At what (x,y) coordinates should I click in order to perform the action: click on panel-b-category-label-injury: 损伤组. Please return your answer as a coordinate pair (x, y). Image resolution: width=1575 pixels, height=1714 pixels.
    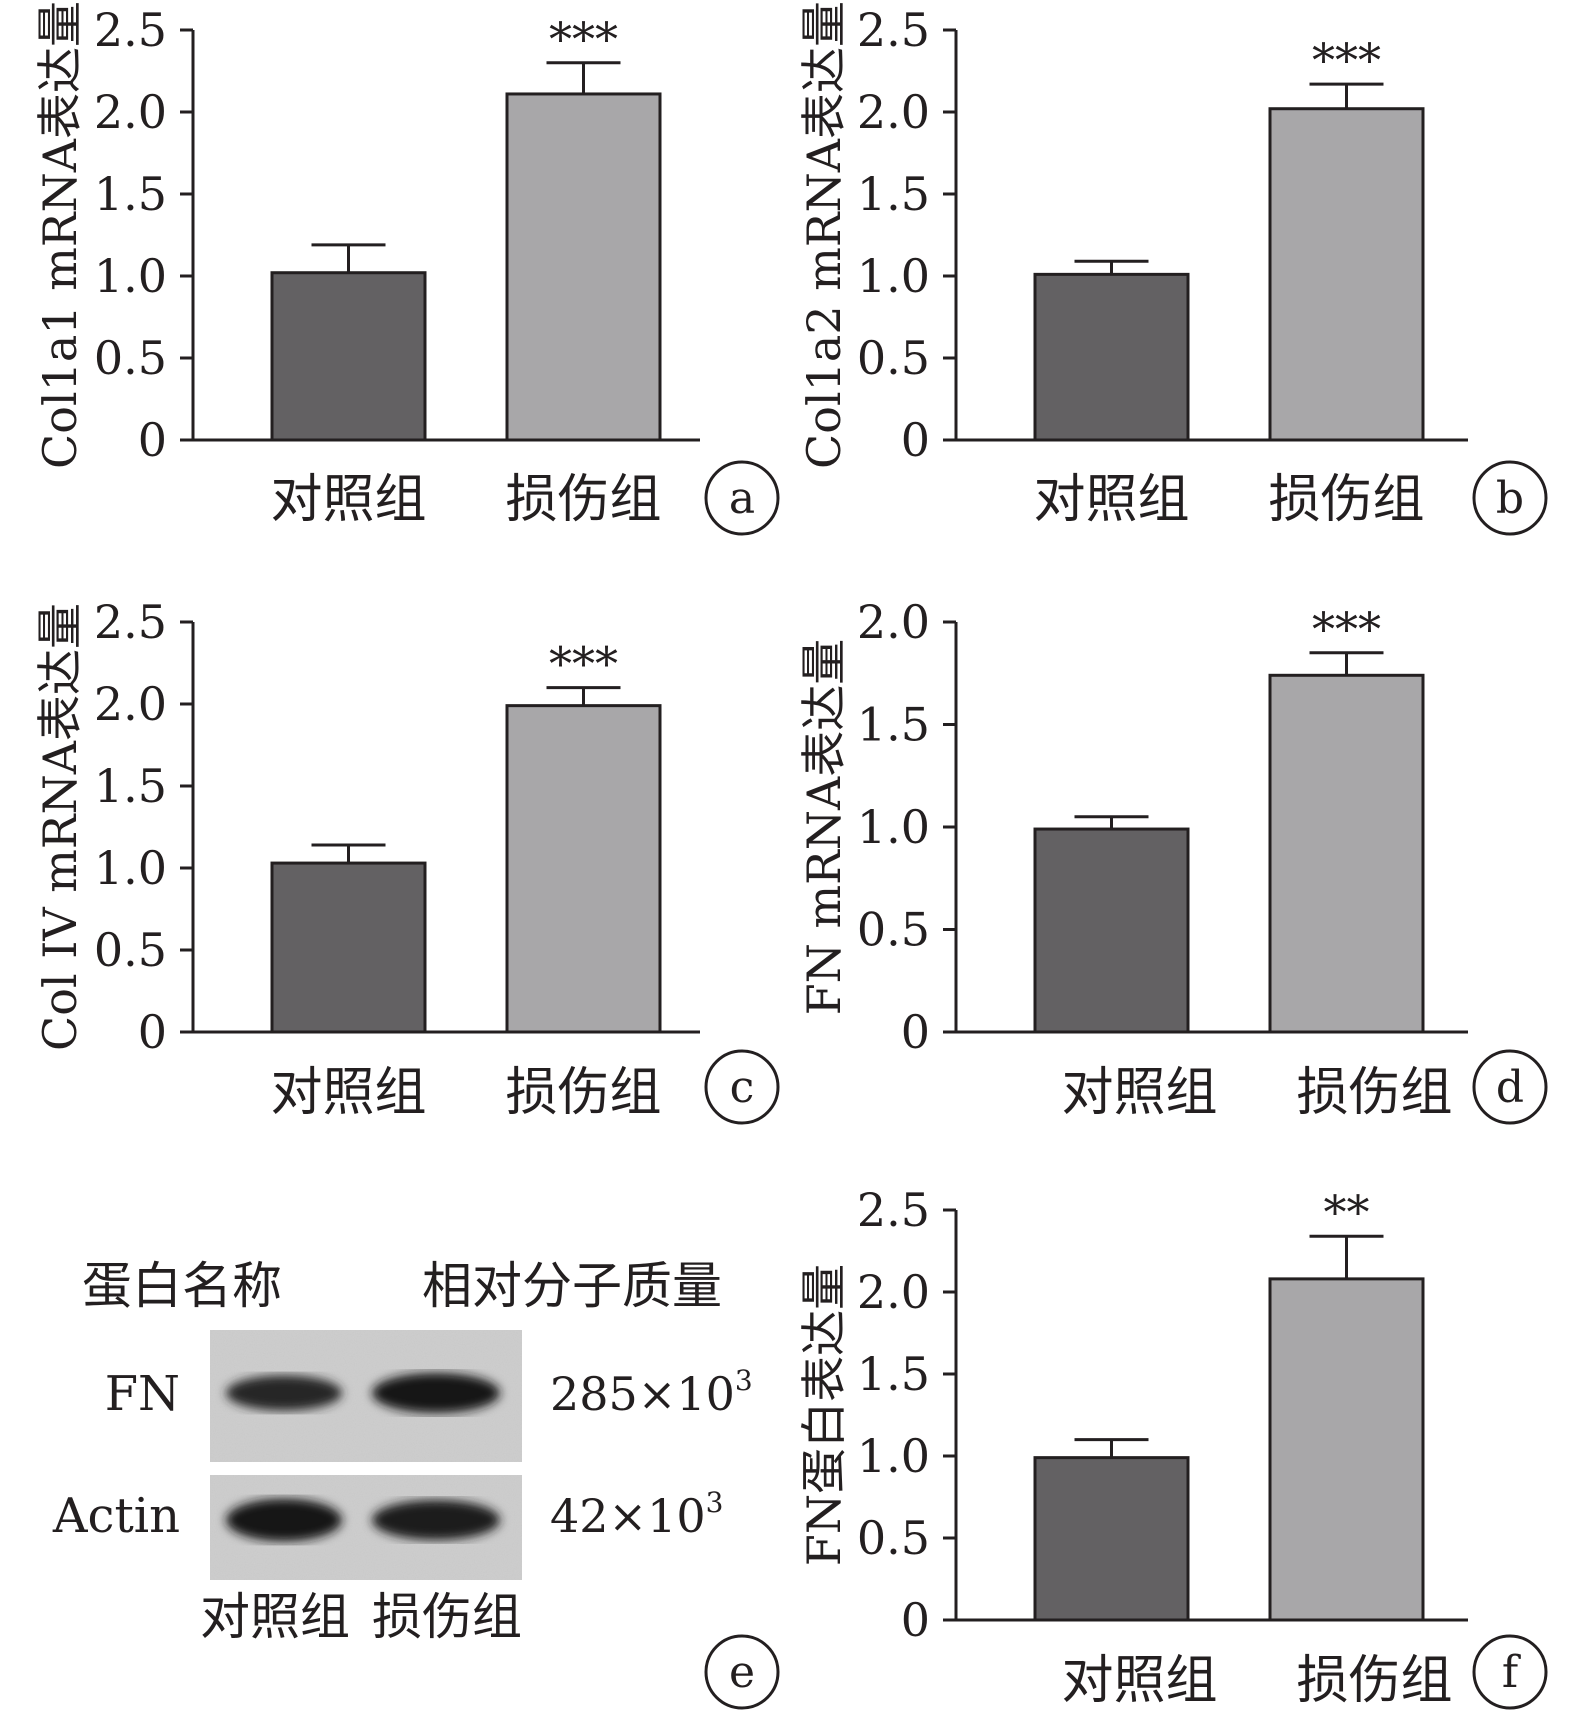
    Looking at the image, I should click on (1346, 500).